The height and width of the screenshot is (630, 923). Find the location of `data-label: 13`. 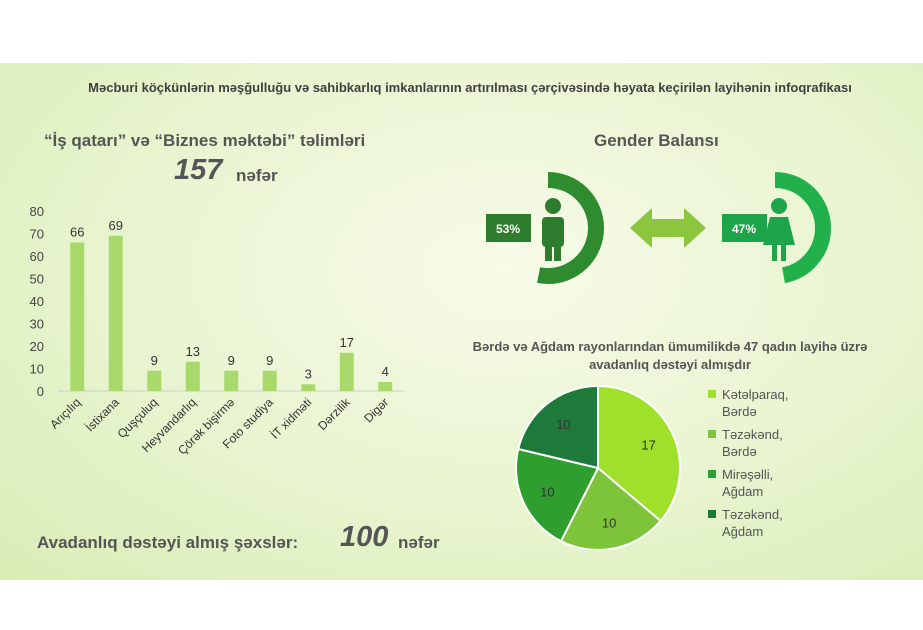

data-label: 13 is located at coordinates (193, 351).